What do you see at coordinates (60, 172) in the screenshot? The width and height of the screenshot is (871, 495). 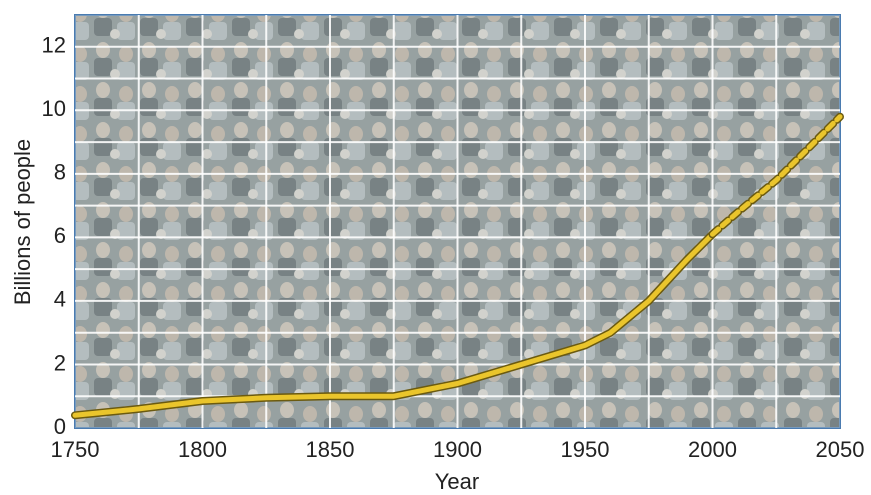 I see `y-tick-label: 8` at bounding box center [60, 172].